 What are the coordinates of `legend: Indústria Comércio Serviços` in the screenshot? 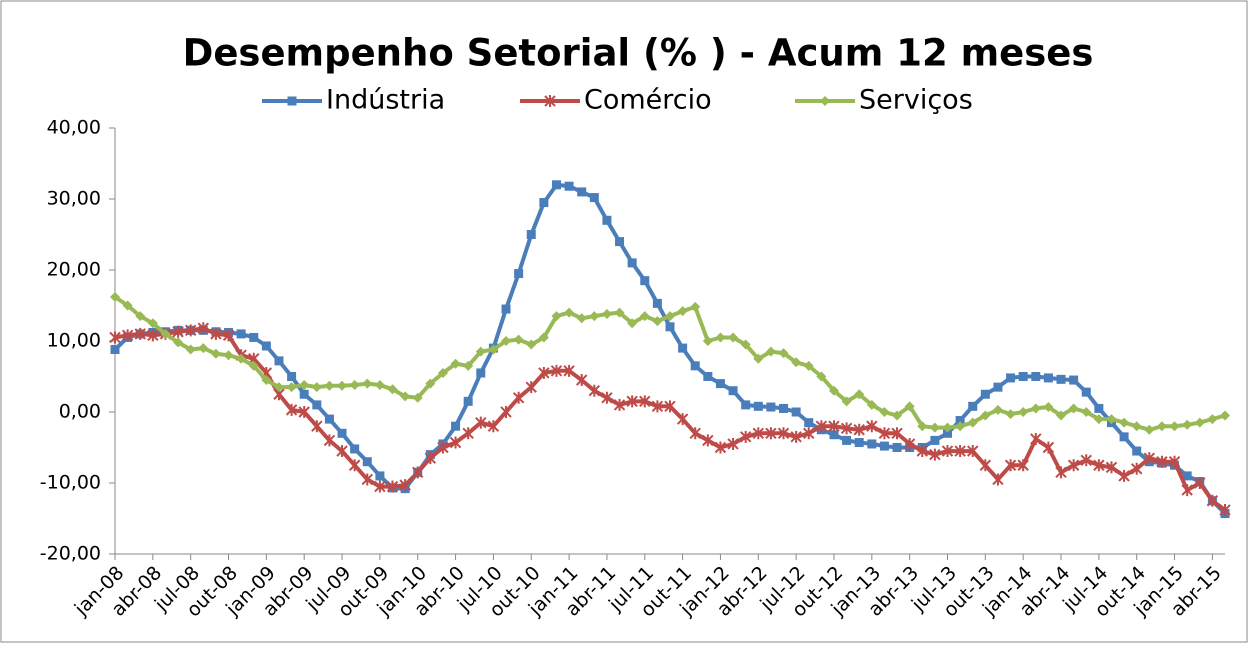 It's located at (617, 100).